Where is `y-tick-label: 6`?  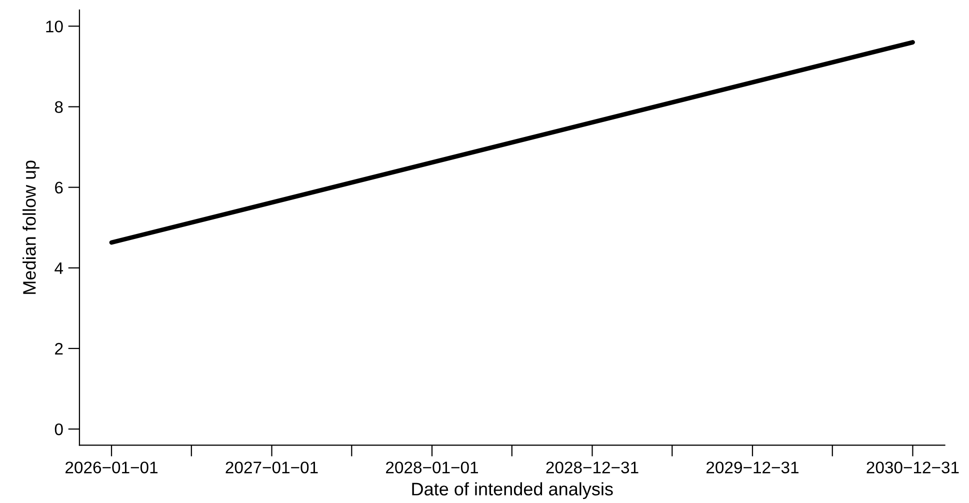
y-tick-label: 6 is located at coordinates (59, 188).